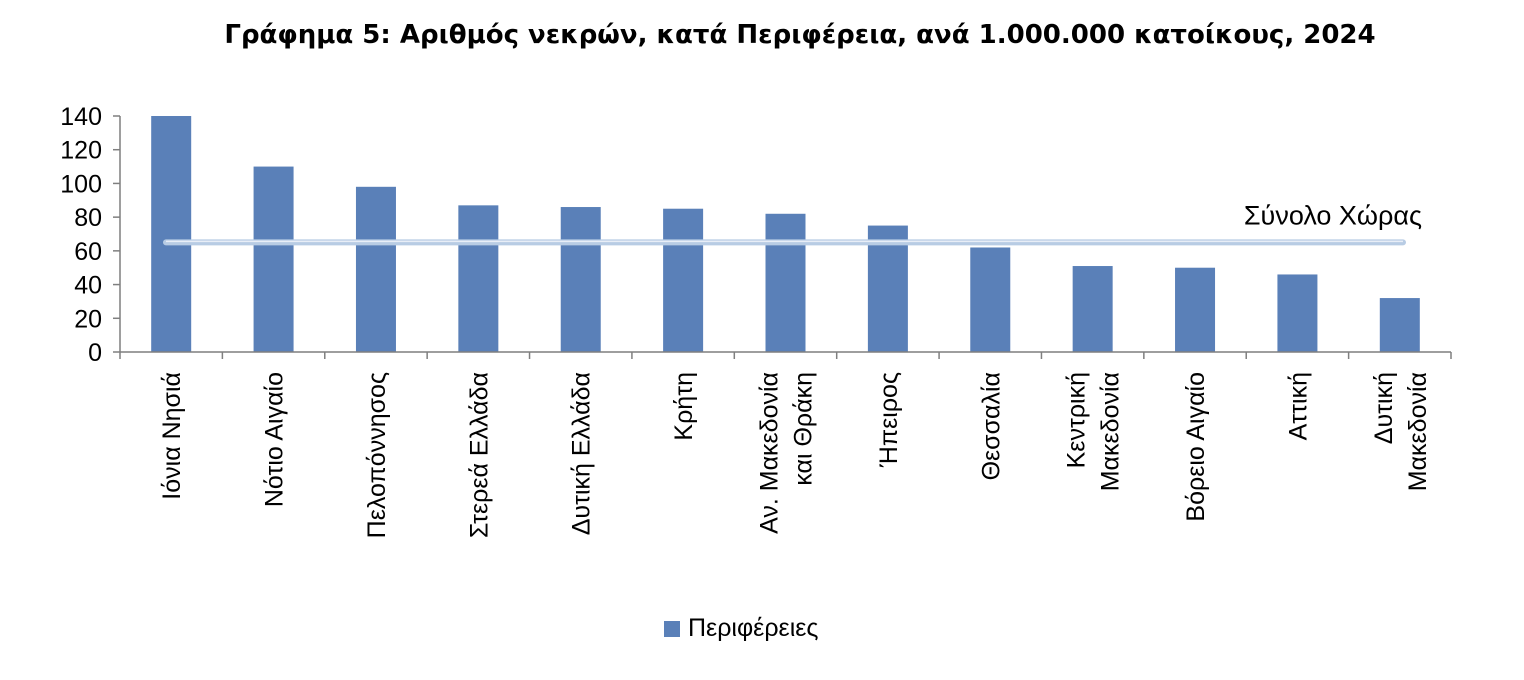 Image resolution: width=1524 pixels, height=680 pixels. I want to click on y-tick-label: 120, so click(81, 151).